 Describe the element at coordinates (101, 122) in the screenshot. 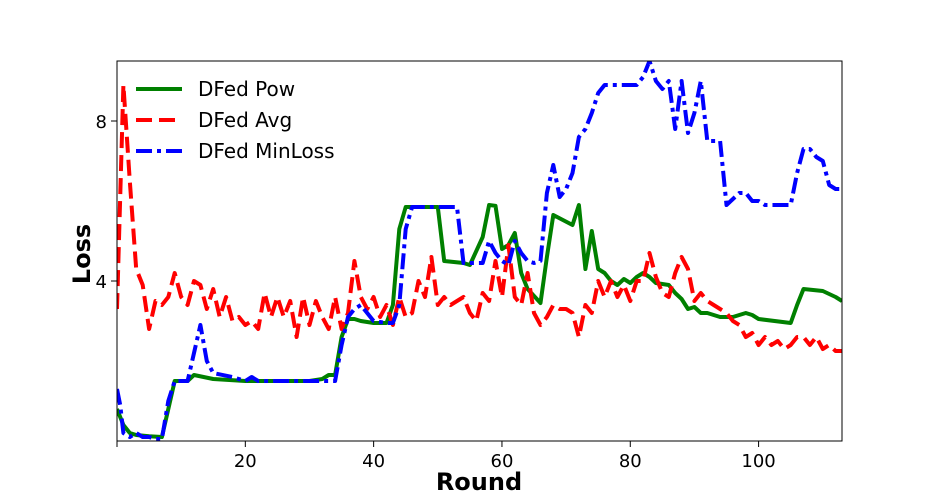

I see `y-tick-label: 8` at that location.